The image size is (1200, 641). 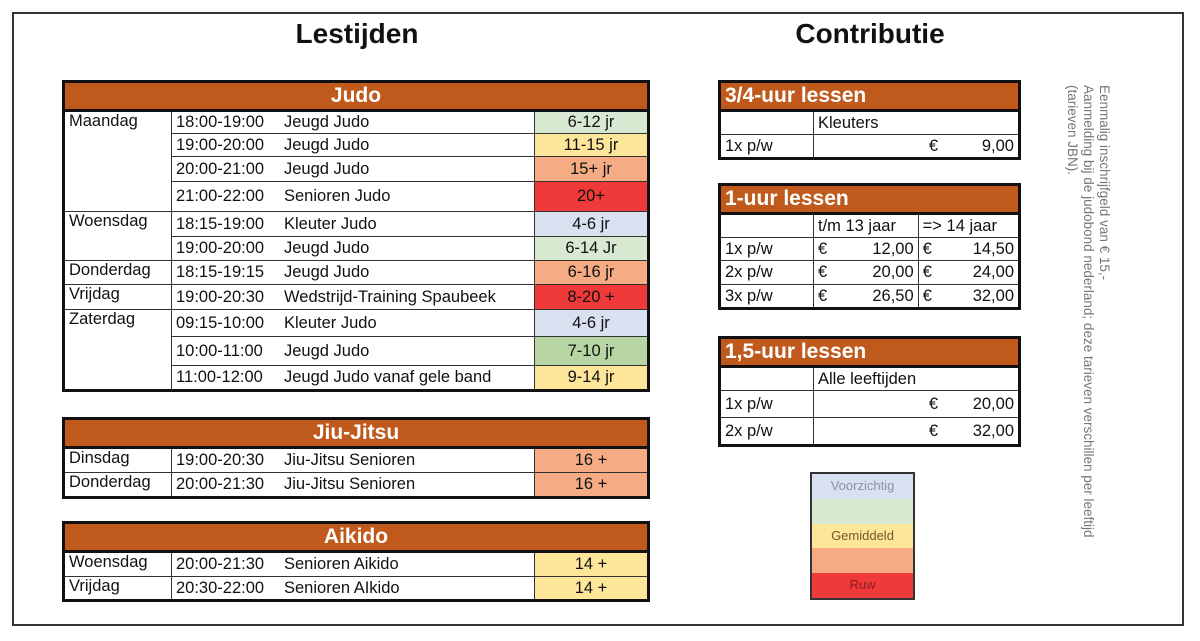 I want to click on class-cell: Jeugd Judo vanaf gele band, so click(x=407, y=378).